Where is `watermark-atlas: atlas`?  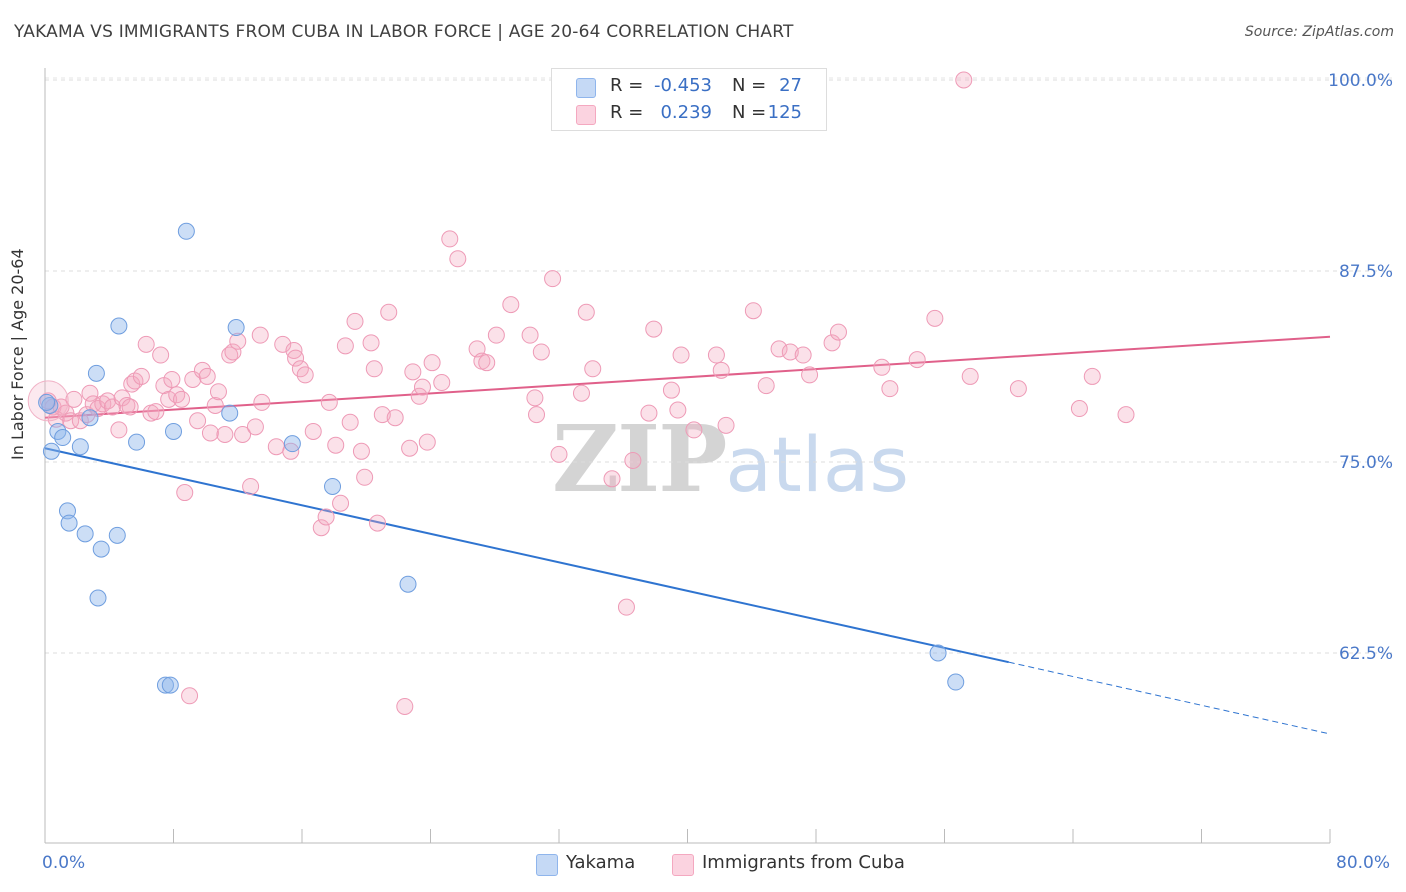
watermark-atlas: atlas is located at coordinates (817, 464).